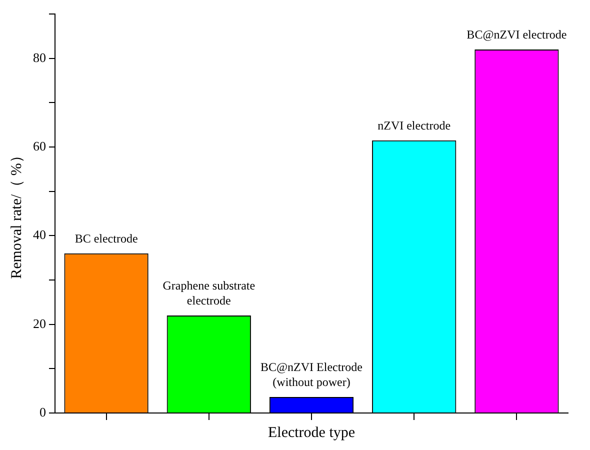 The image size is (590, 450). Describe the element at coordinates (106, 239) in the screenshot. I see `x-tick-label: BC electrode` at that location.